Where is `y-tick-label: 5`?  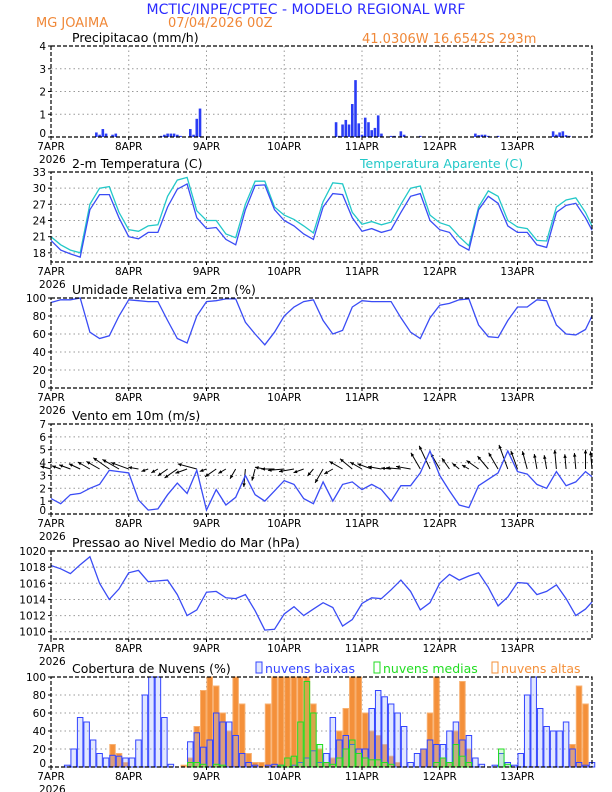
y-tick-label: 5 is located at coordinates (42, 451).